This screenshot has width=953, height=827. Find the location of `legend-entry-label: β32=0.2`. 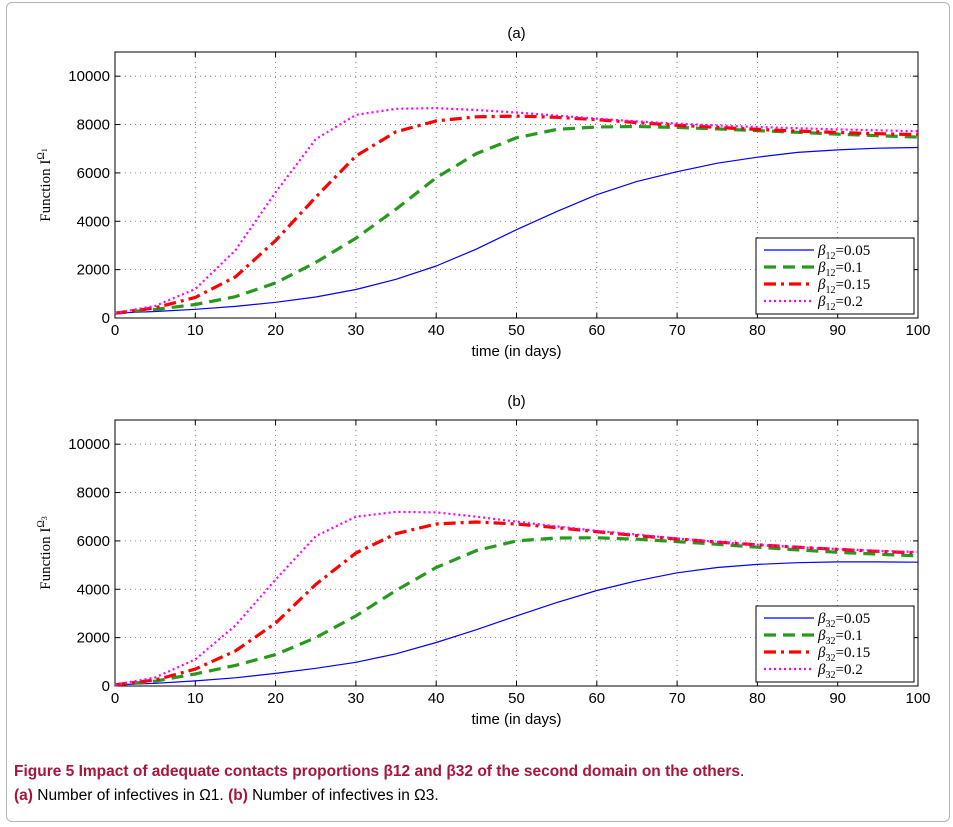

legend-entry-label: β32=0.2 is located at coordinates (840, 671).